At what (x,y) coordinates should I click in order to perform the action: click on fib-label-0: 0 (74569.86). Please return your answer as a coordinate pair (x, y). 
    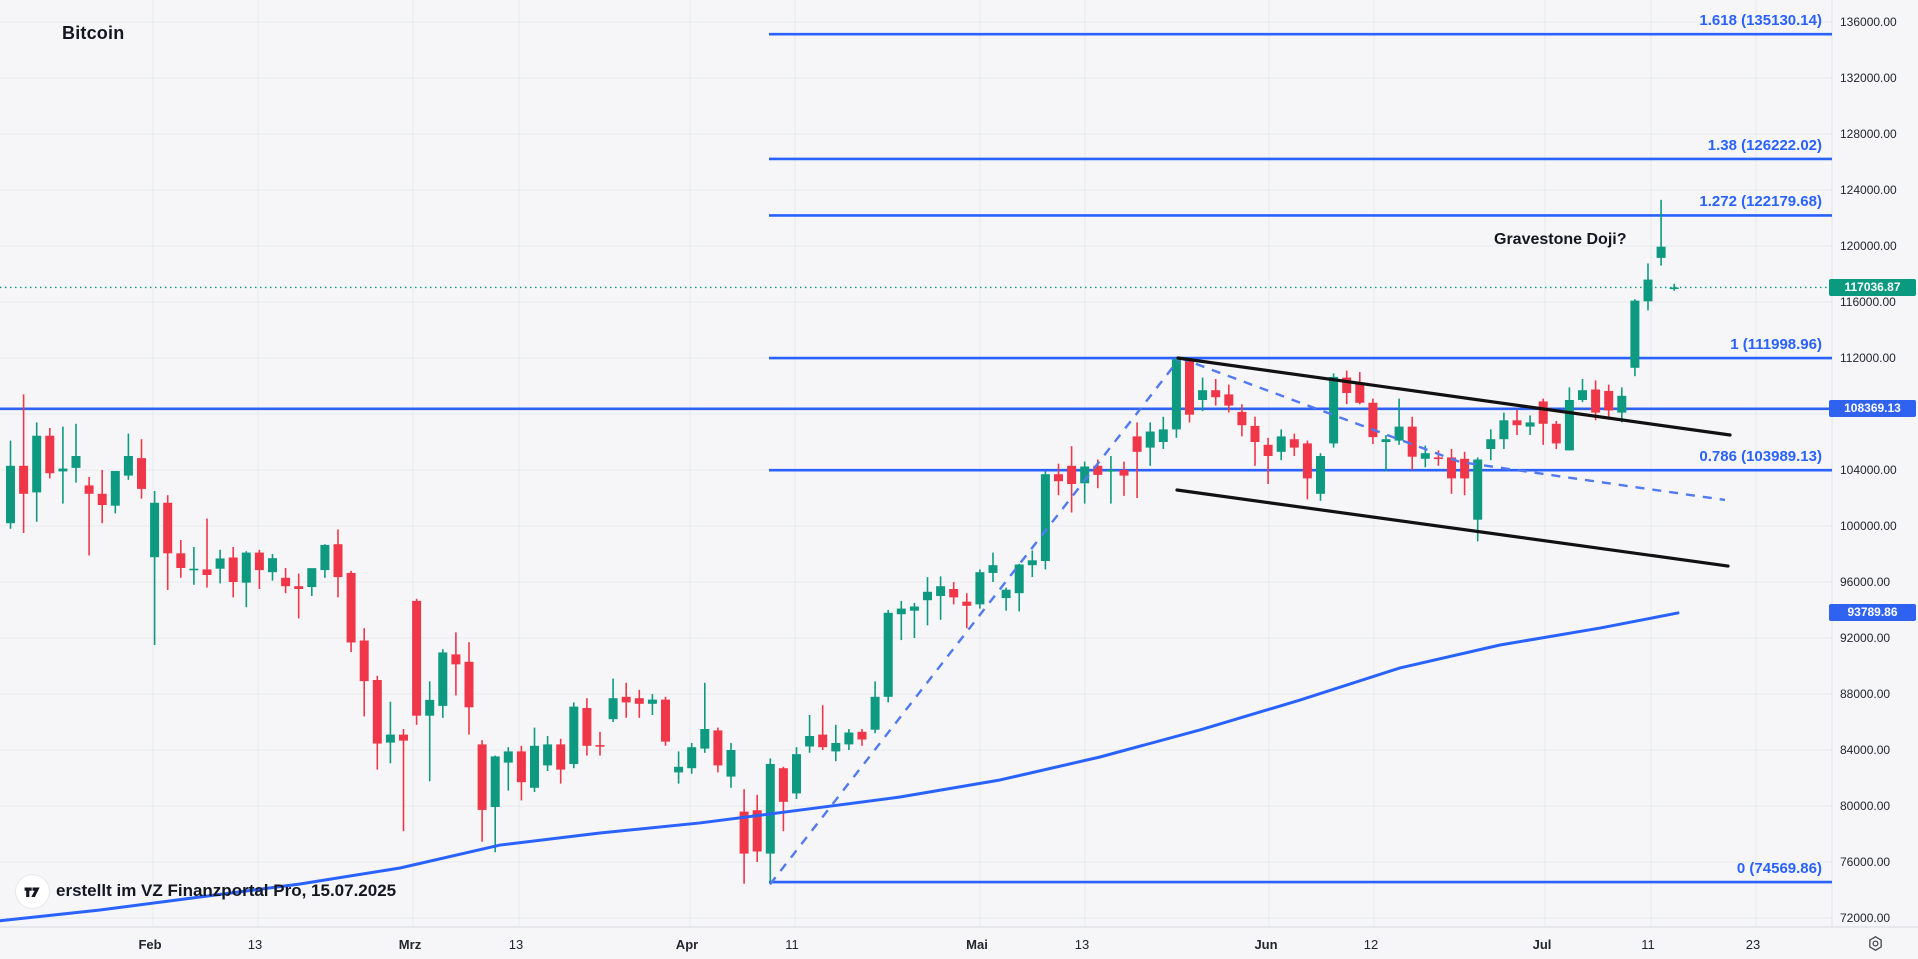
    Looking at the image, I should click on (1779, 869).